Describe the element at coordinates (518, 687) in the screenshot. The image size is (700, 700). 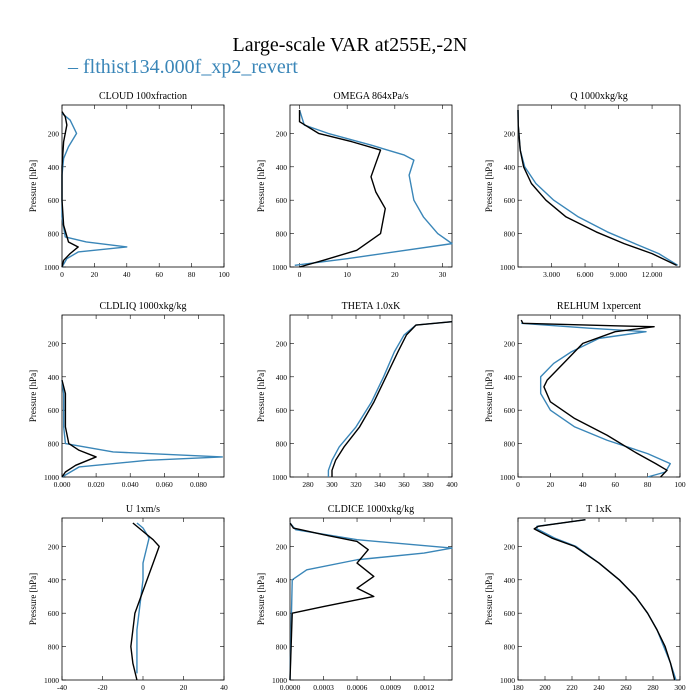
I see `x-tick-label: 180` at that location.